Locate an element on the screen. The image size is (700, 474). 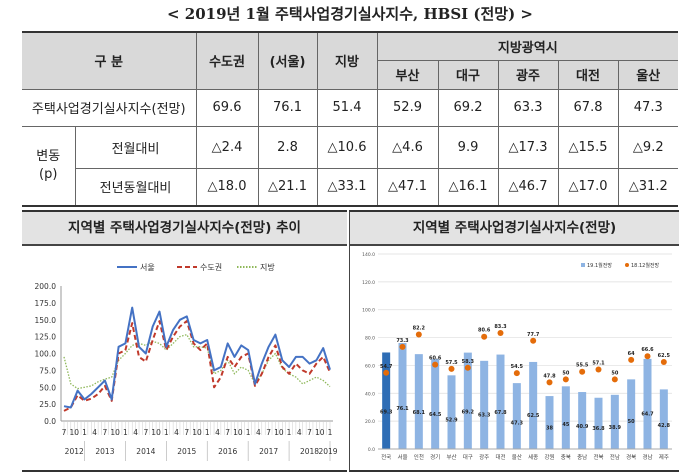
header-ulsan: 울산 is located at coordinates (648, 74).